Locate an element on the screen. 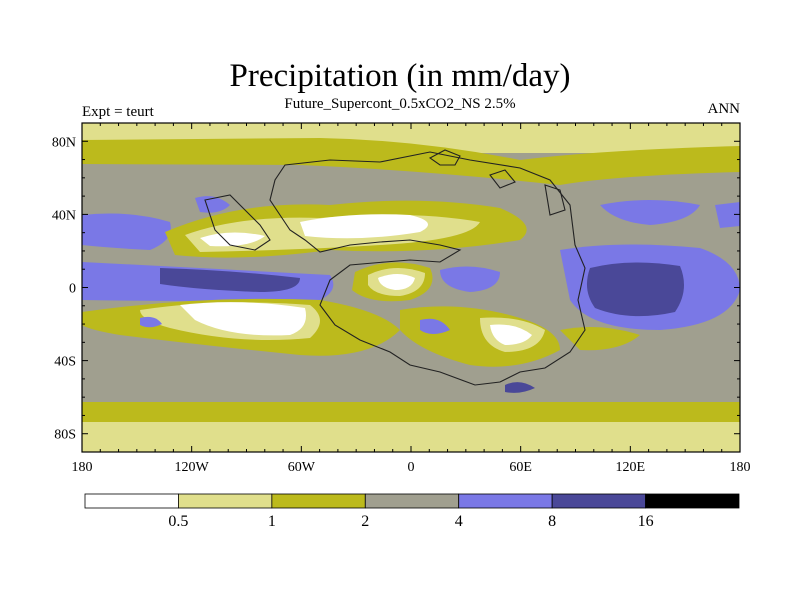 The width and height of the screenshot is (800, 600). lon-label: 120W is located at coordinates (192, 467).